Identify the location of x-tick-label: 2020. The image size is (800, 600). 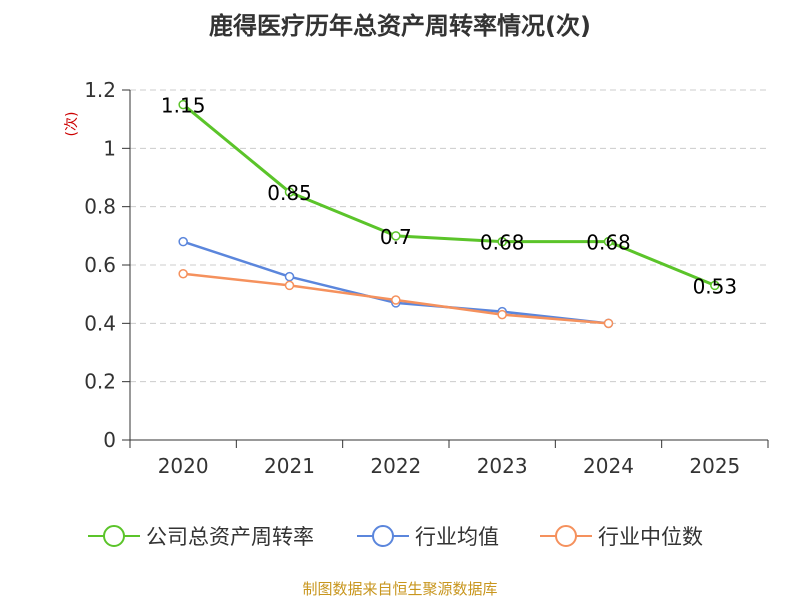
(183, 466).